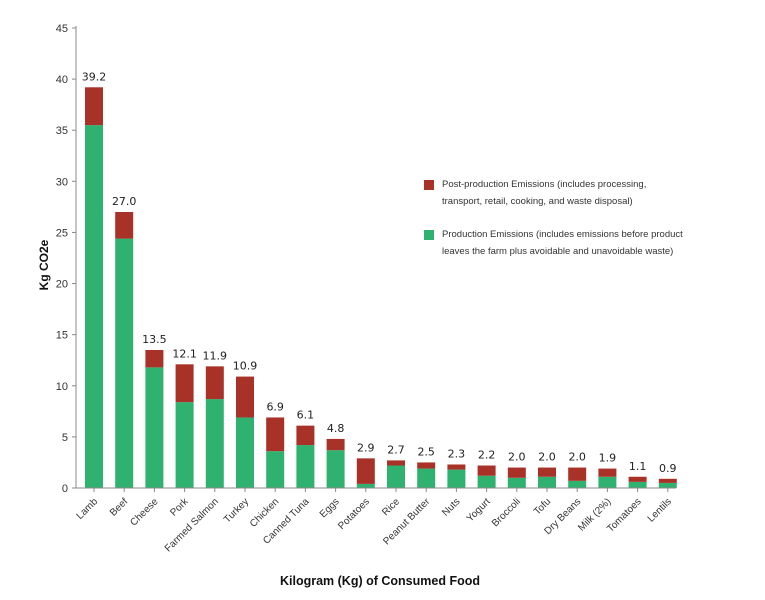  I want to click on total-label-9: 2.9, so click(366, 447).